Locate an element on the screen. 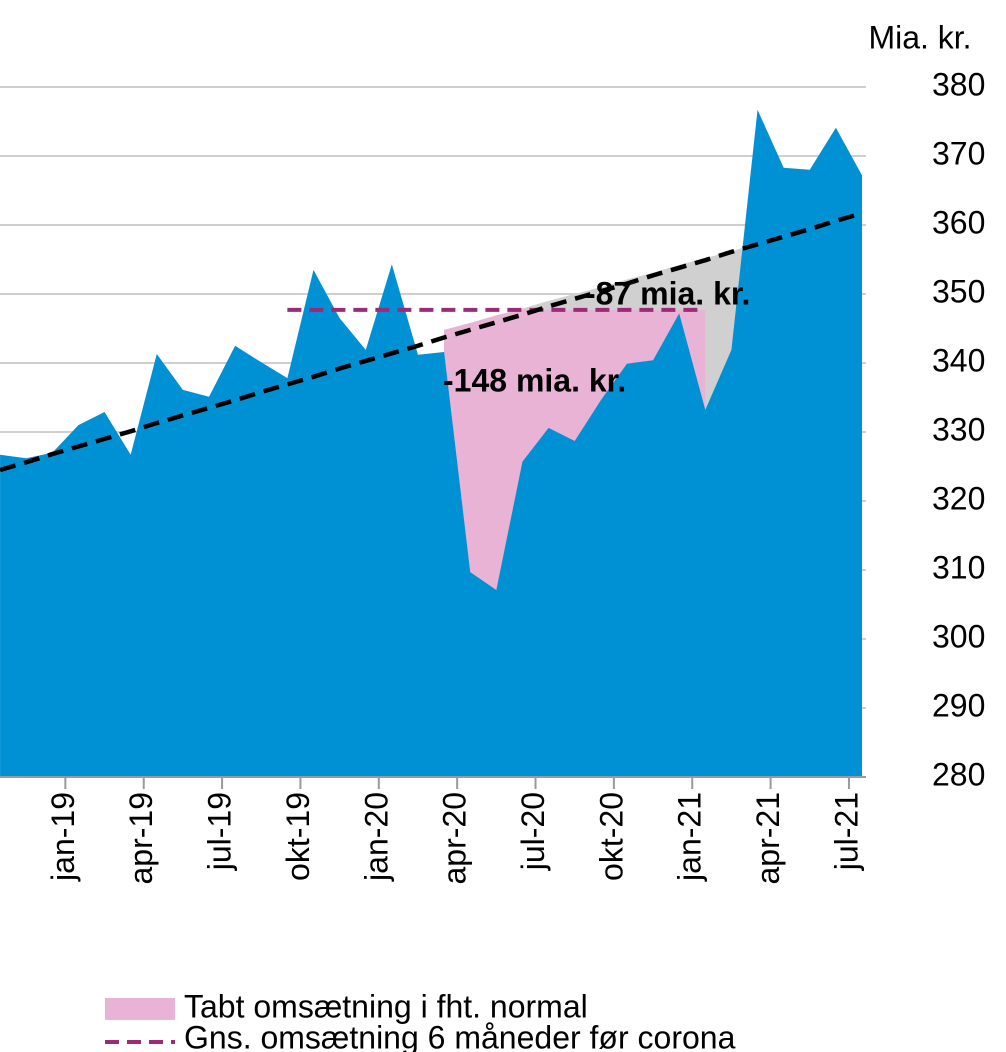 The height and width of the screenshot is (1052, 1006). y-tick-label: 350 is located at coordinates (958, 291).